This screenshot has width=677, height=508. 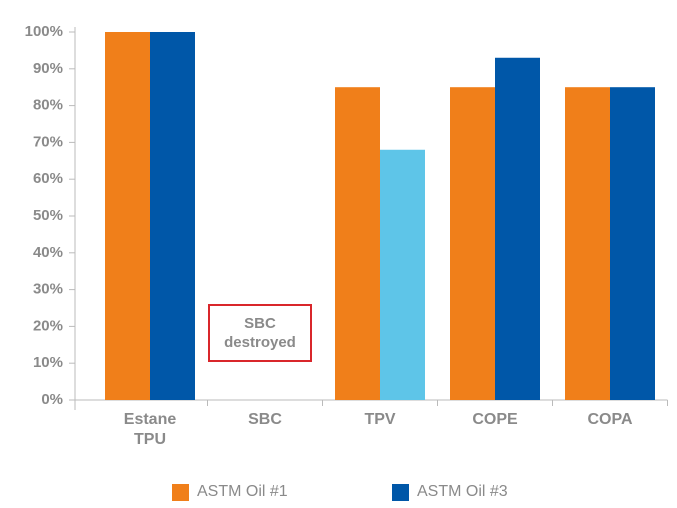 I want to click on y-tick-label: 40%, so click(x=48, y=252).